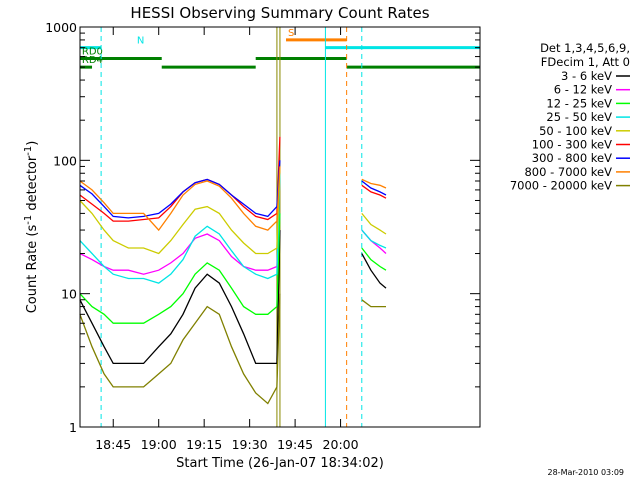 This screenshot has width=640, height=480. What do you see at coordinates (61, 27) in the screenshot?
I see `y-tick-label-1000: 1000` at bounding box center [61, 27].